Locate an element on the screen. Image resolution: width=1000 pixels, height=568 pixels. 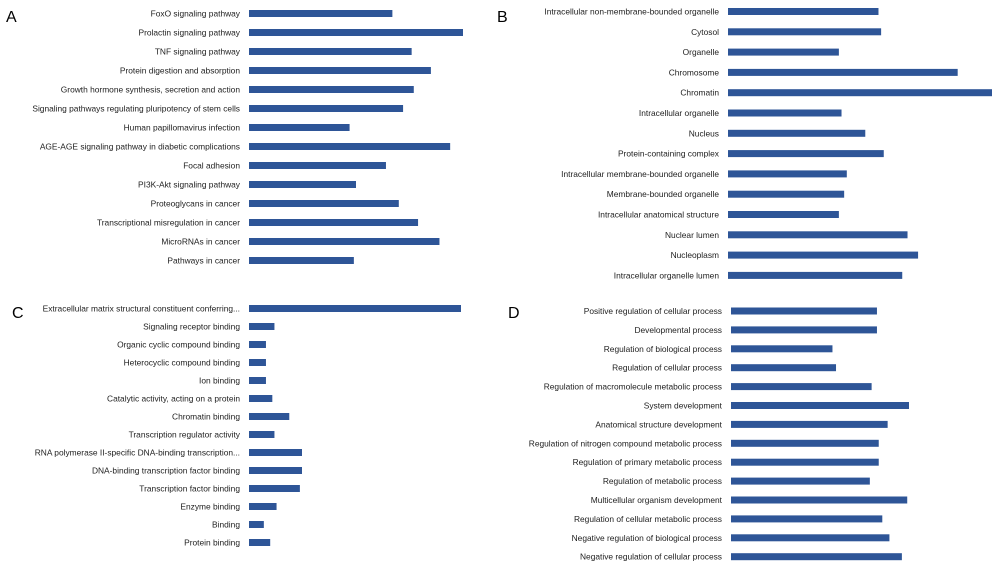
category-label: PI3K-Akt signaling pathway is located at coordinates (189, 185).